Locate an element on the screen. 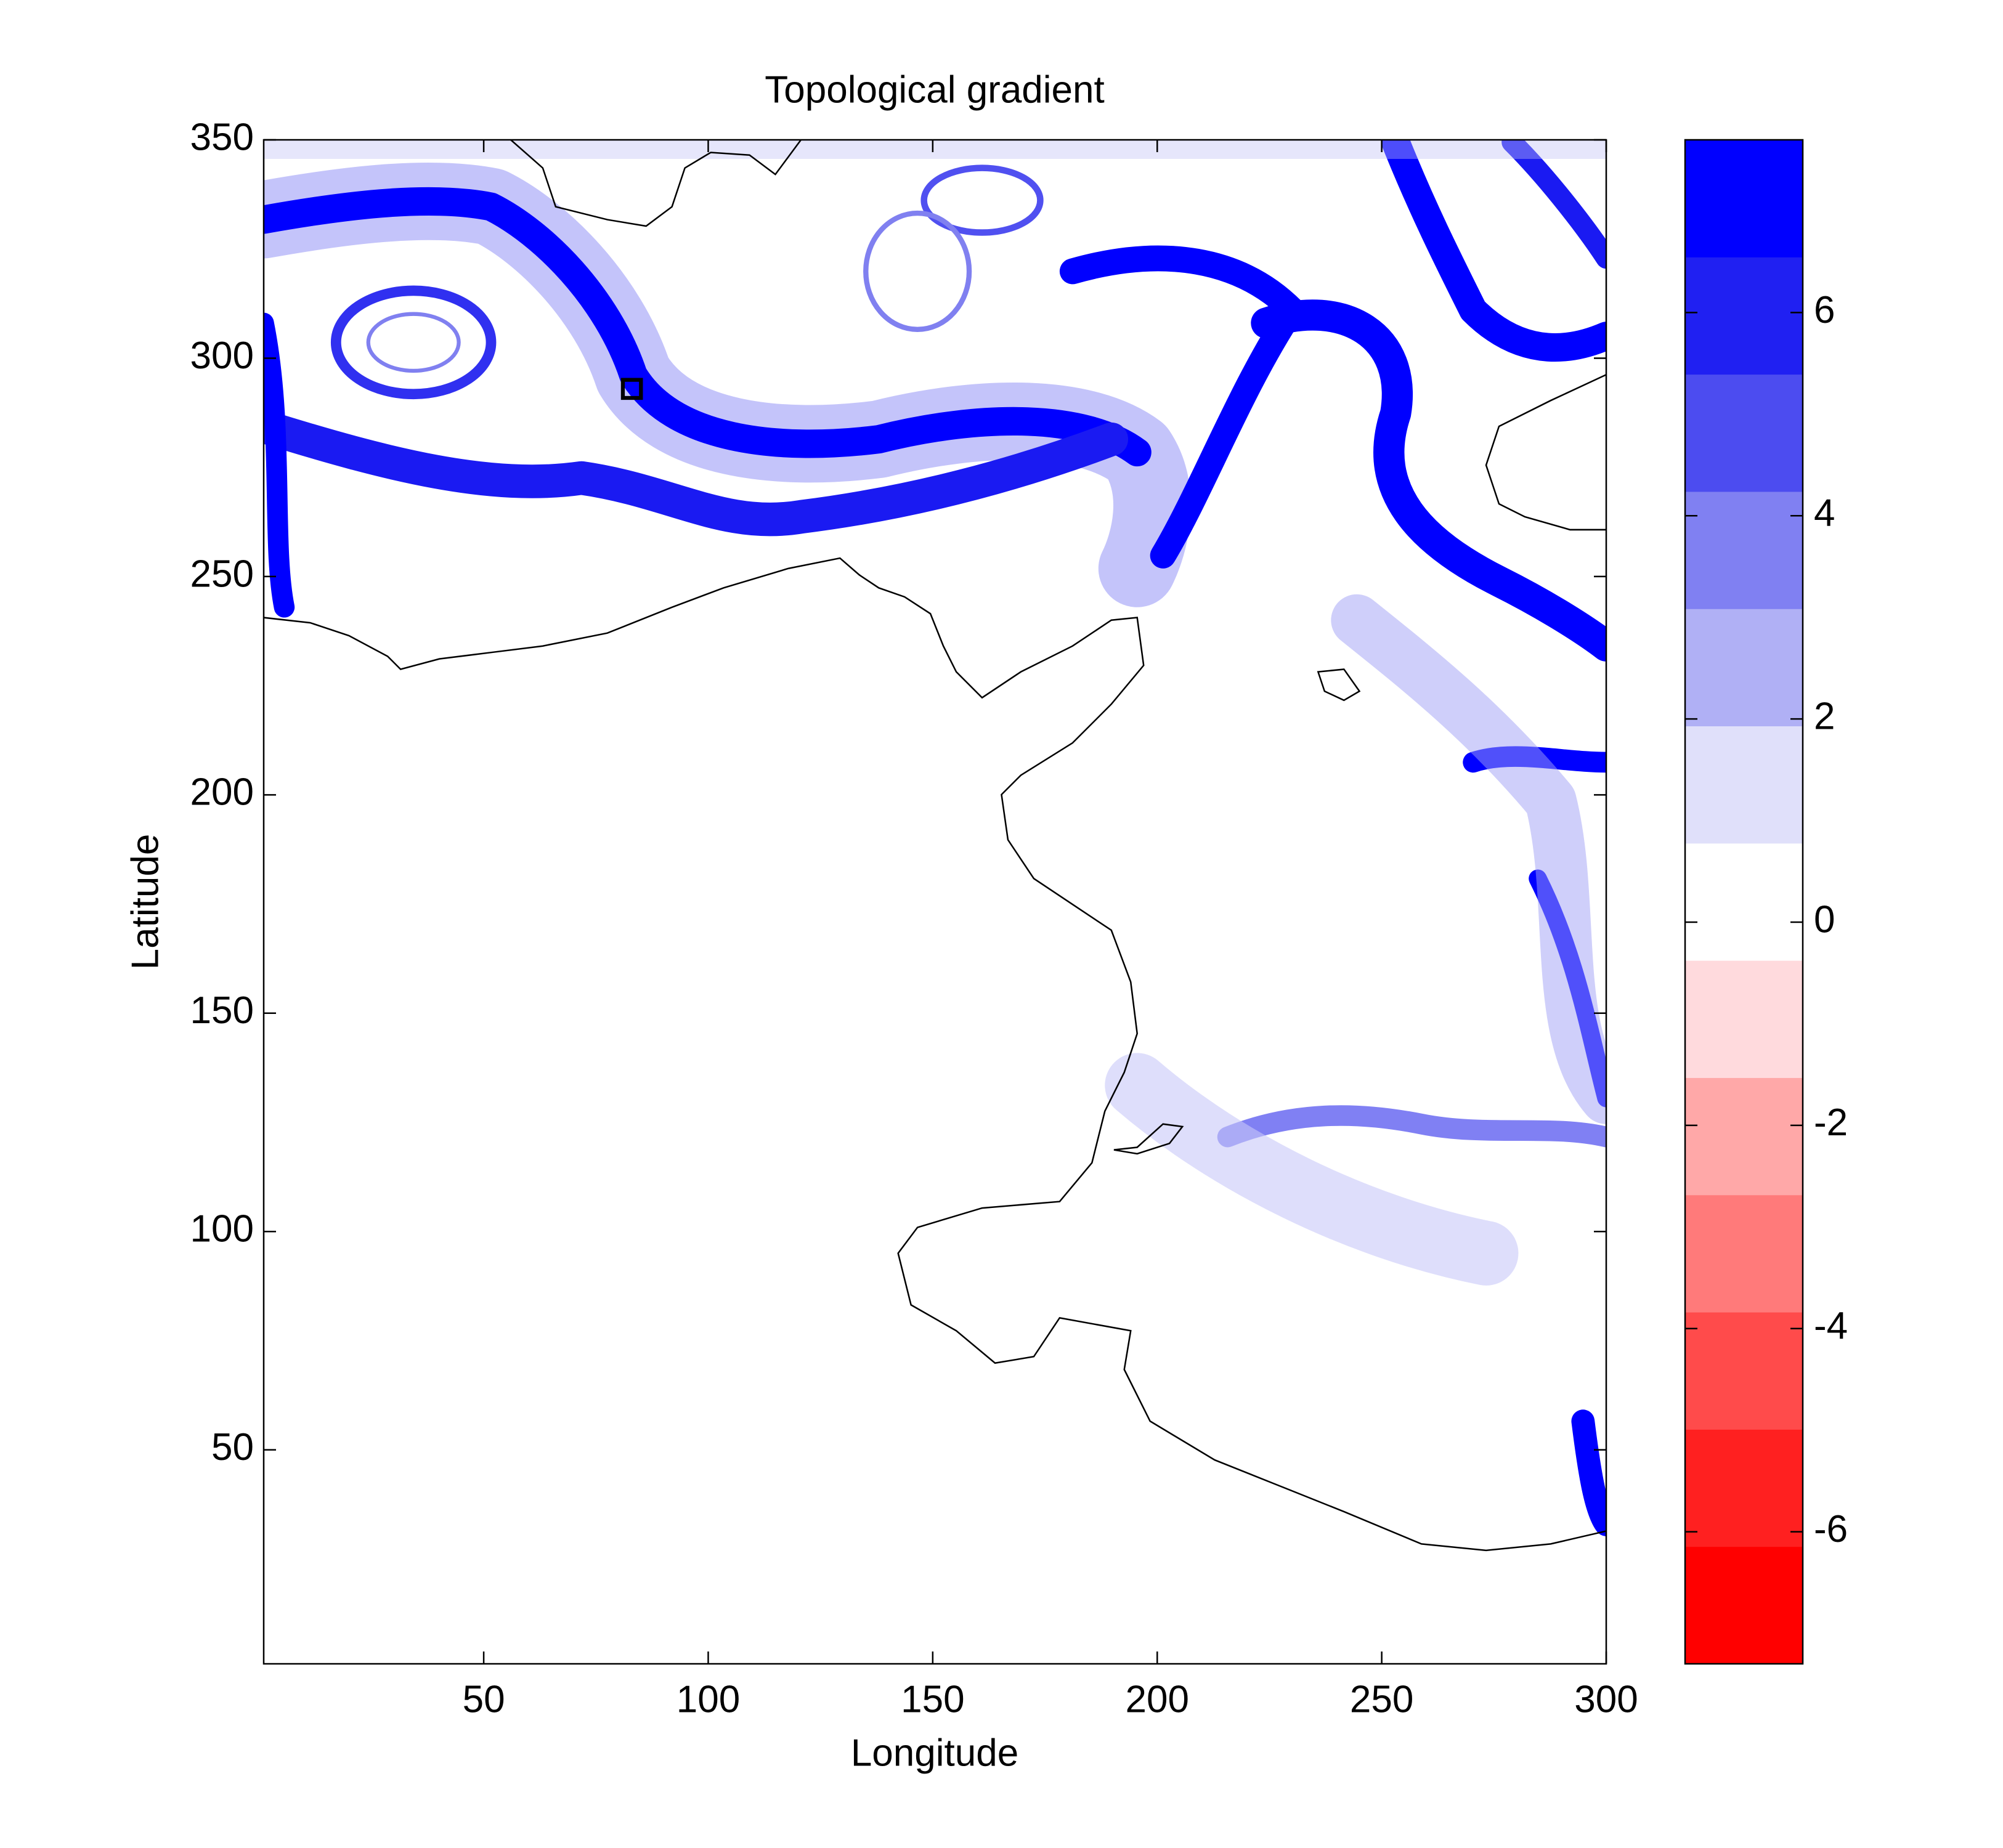  chart-title: Topological gradient is located at coordinates (935, 89).